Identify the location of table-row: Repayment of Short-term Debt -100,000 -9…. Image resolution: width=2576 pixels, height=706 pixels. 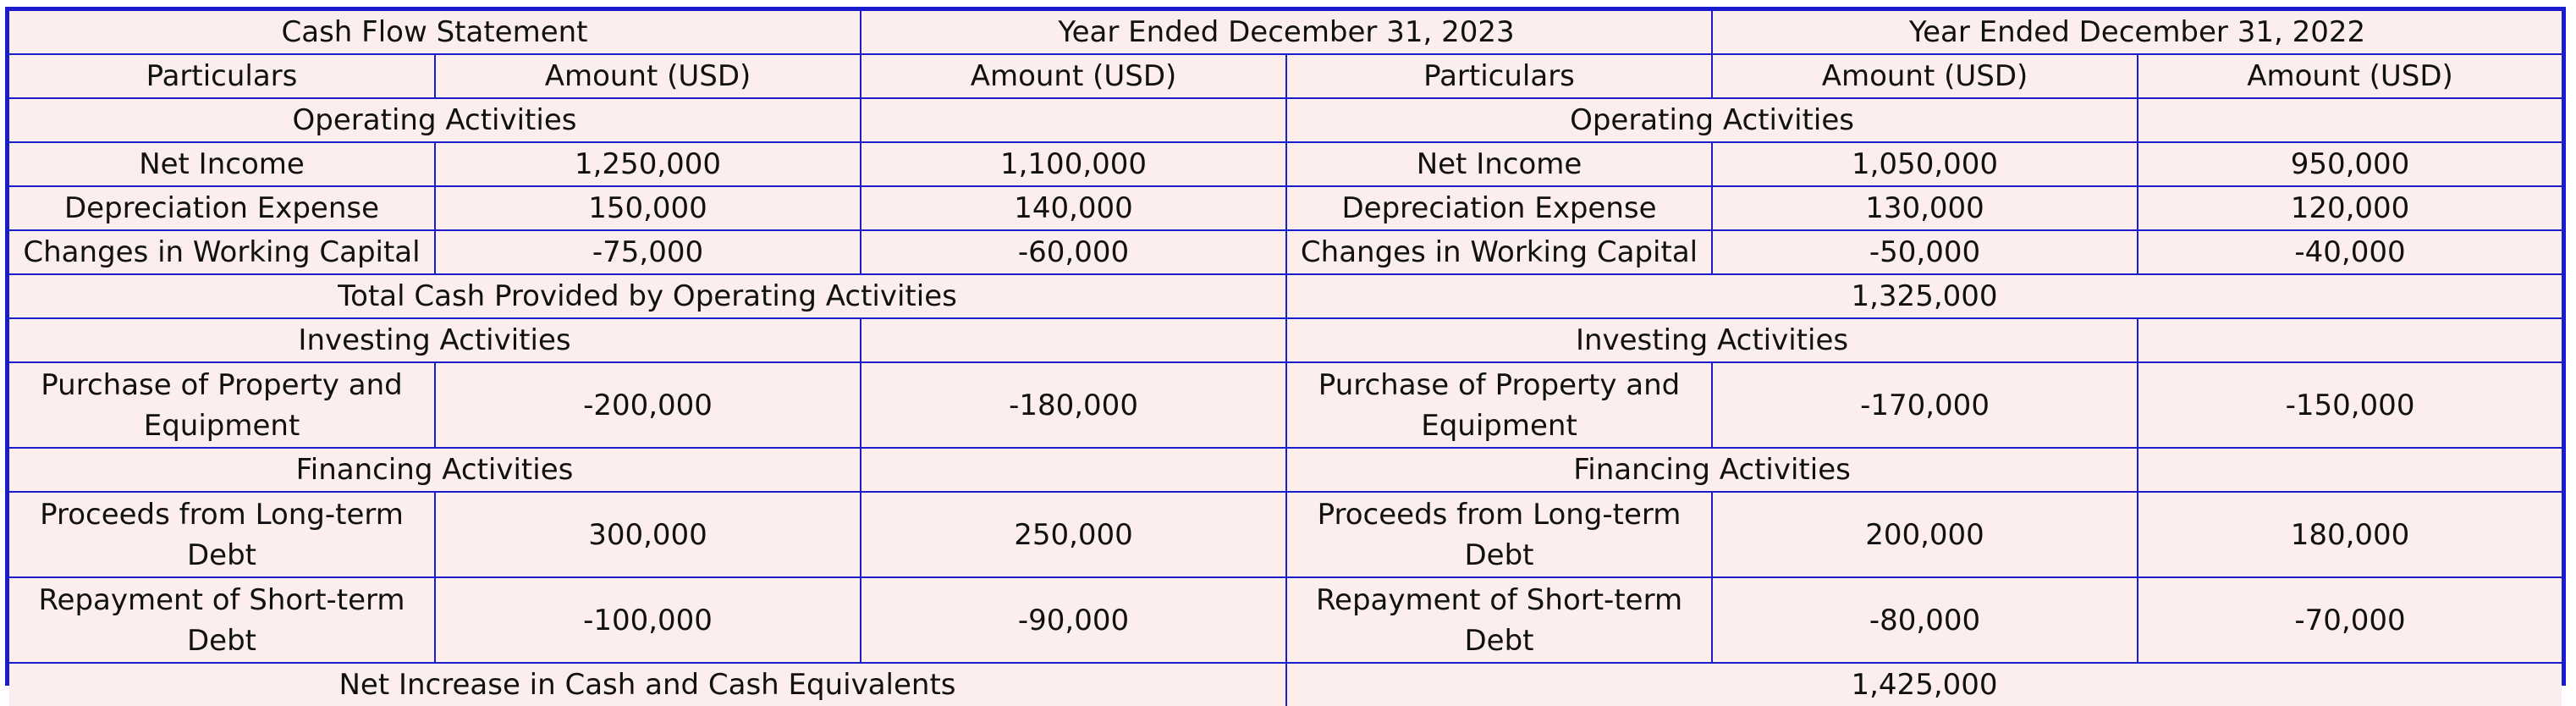
(1285, 620).